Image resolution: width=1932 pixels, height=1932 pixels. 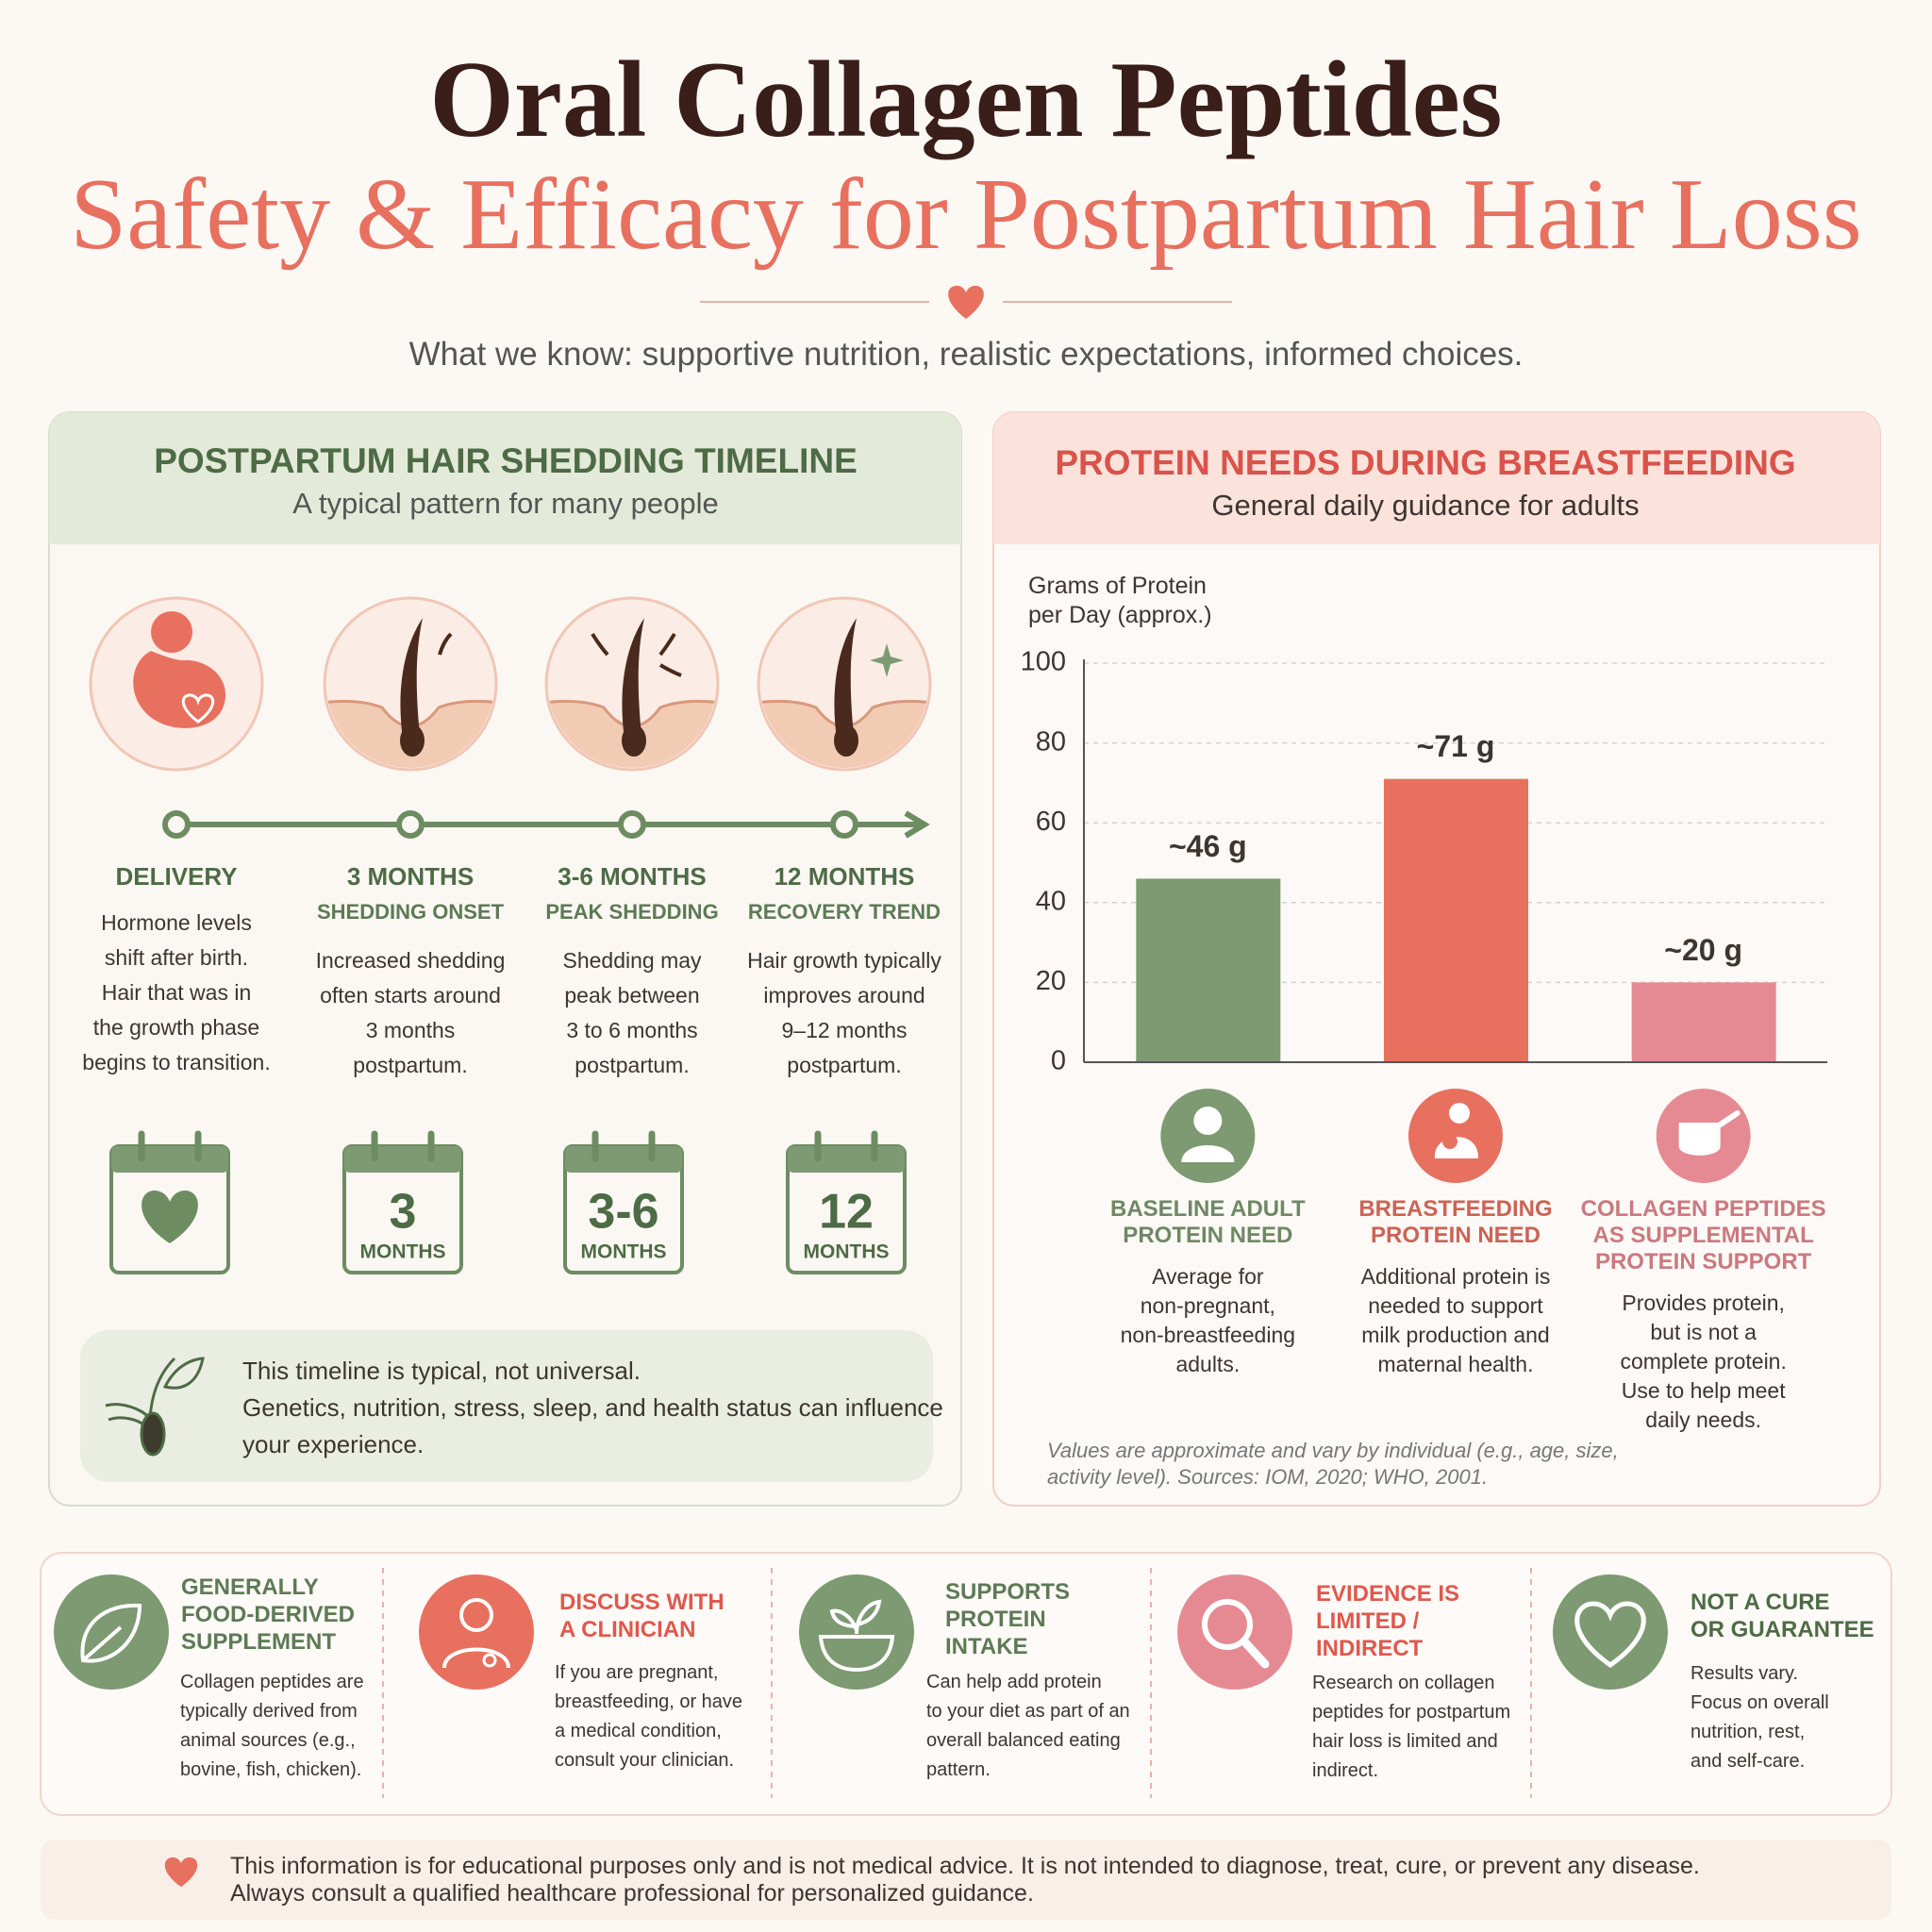 What do you see at coordinates (632, 912) in the screenshot?
I see `step-sublabel: PEAK SHEDDING` at bounding box center [632, 912].